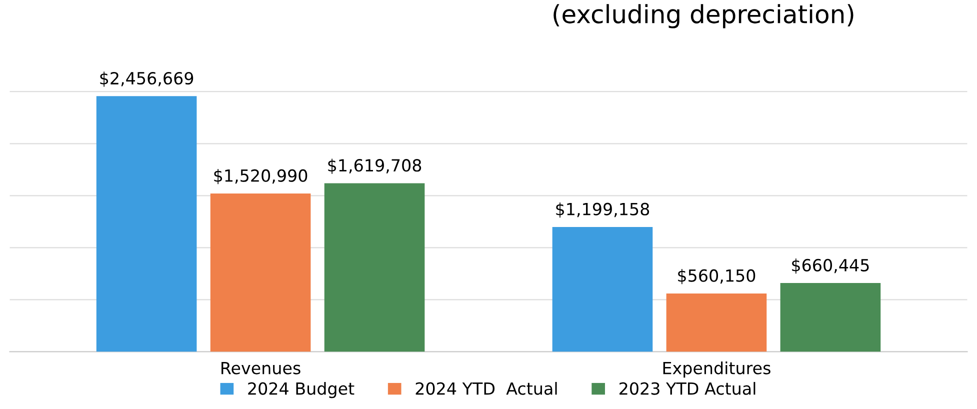 The height and width of the screenshot is (409, 977). What do you see at coordinates (147, 79) in the screenshot?
I see `data-label: $2,456,669` at bounding box center [147, 79].